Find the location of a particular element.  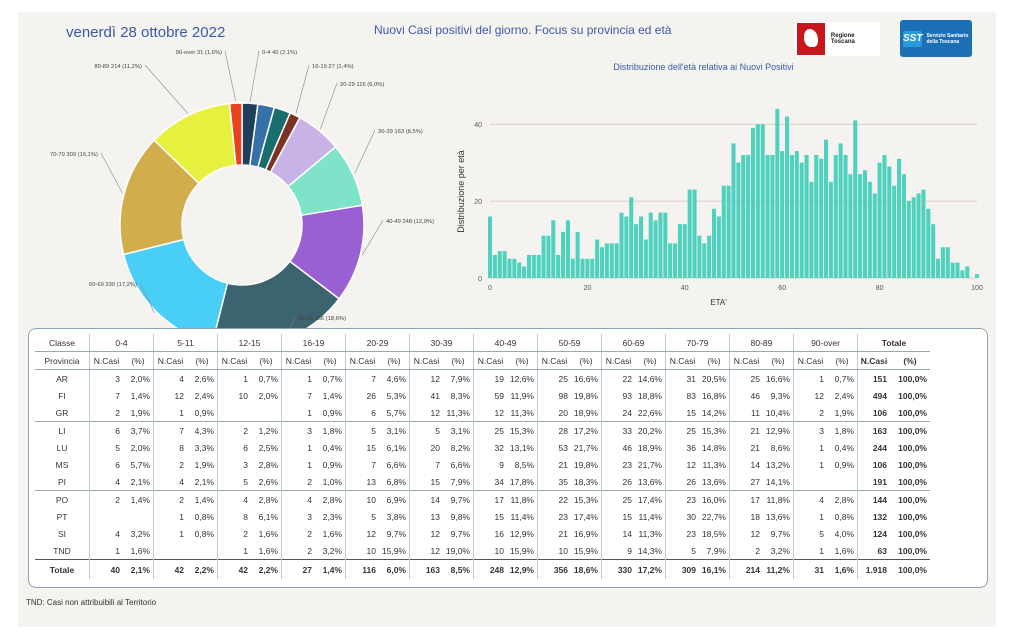

pct-cell: 1,8% is located at coordinates (330, 430).